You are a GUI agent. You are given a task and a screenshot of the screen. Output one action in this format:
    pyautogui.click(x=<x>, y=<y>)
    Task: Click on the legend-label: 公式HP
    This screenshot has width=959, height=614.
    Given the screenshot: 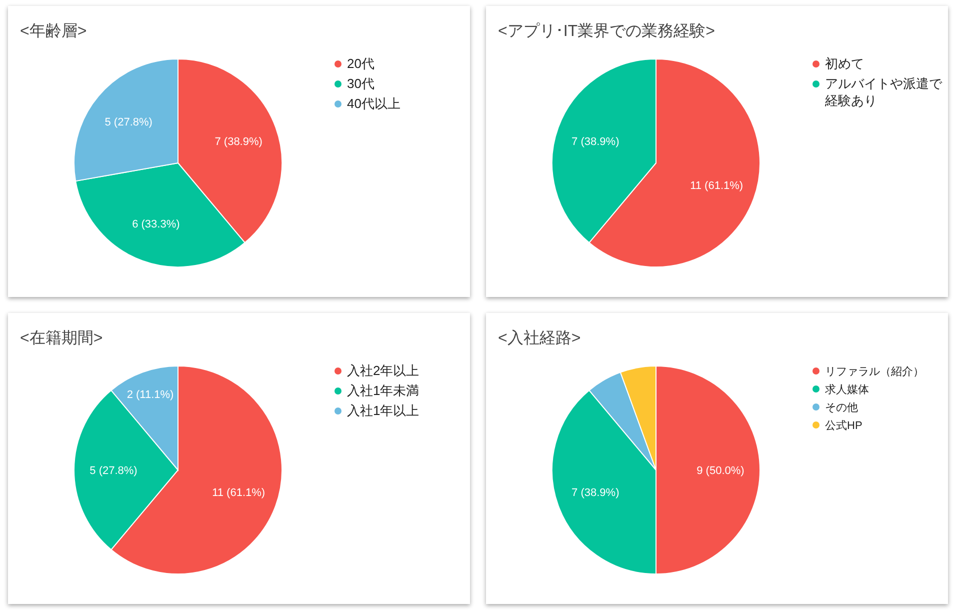 What is the action you would take?
    pyautogui.click(x=843, y=425)
    